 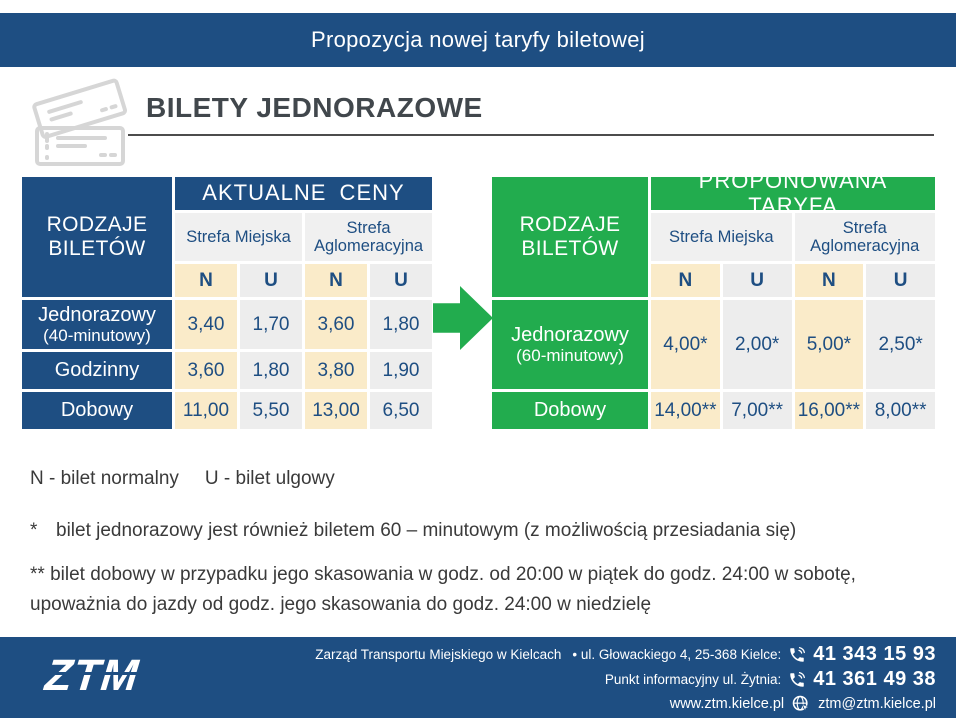 What do you see at coordinates (531, 135) in the screenshot?
I see `title-divider` at bounding box center [531, 135].